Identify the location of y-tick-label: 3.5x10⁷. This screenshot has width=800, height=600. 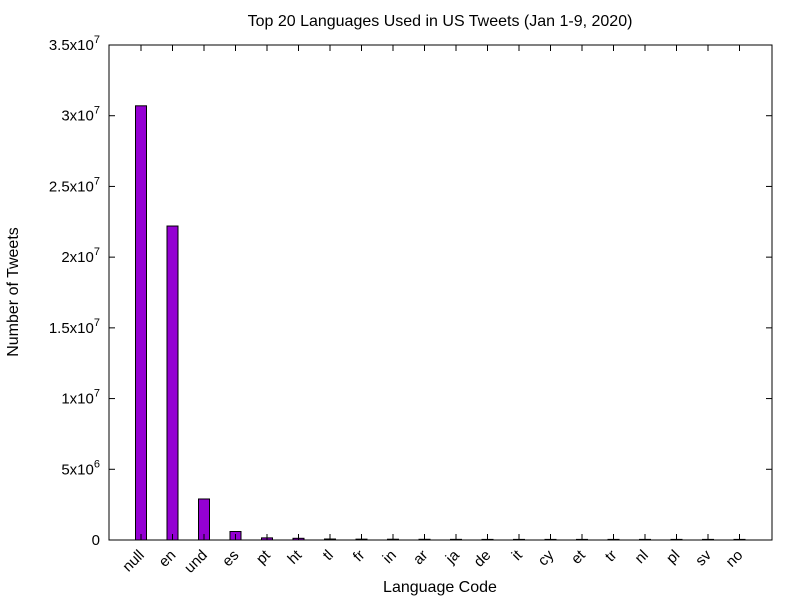
(74, 44).